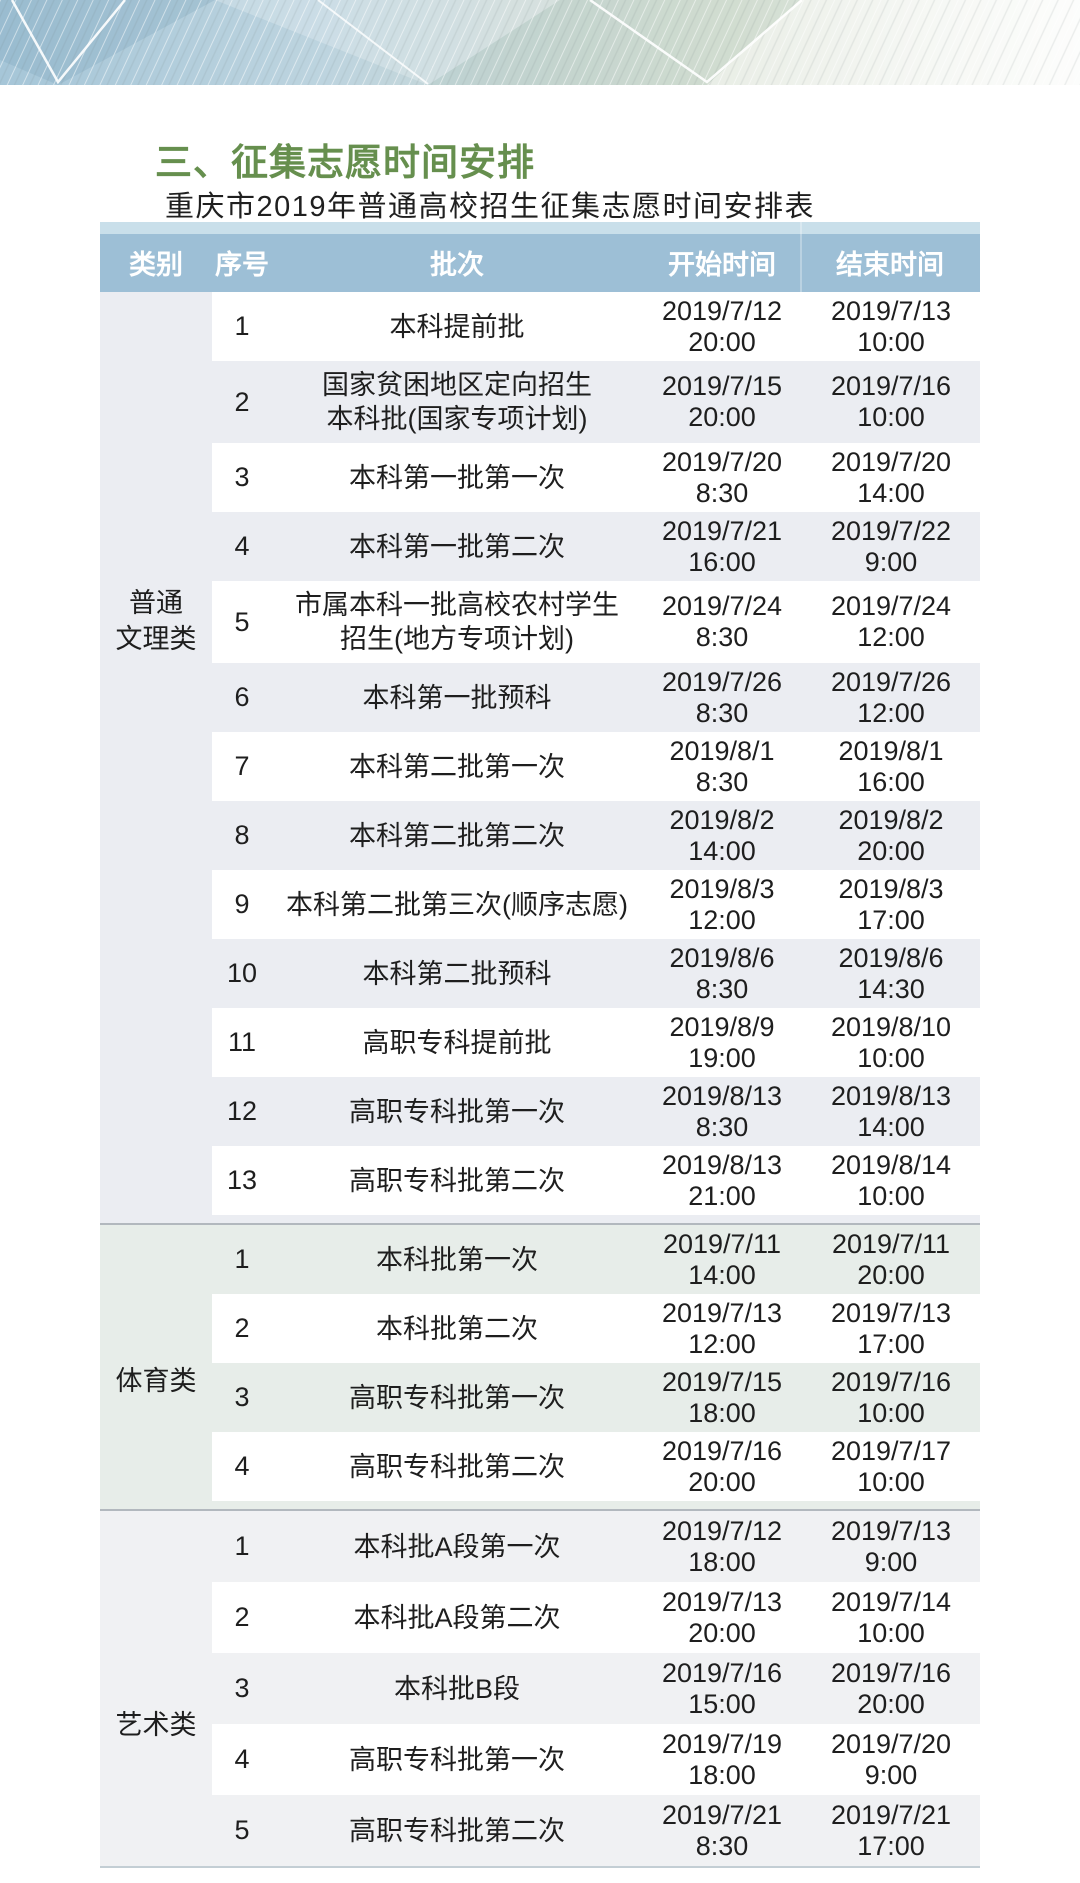 The image size is (1080, 1883). What do you see at coordinates (596, 1617) in the screenshot?
I see `table-row: 2 本科批A段第二次 2019/7/13 20:00 2019/7/14 10:00` at bounding box center [596, 1617].